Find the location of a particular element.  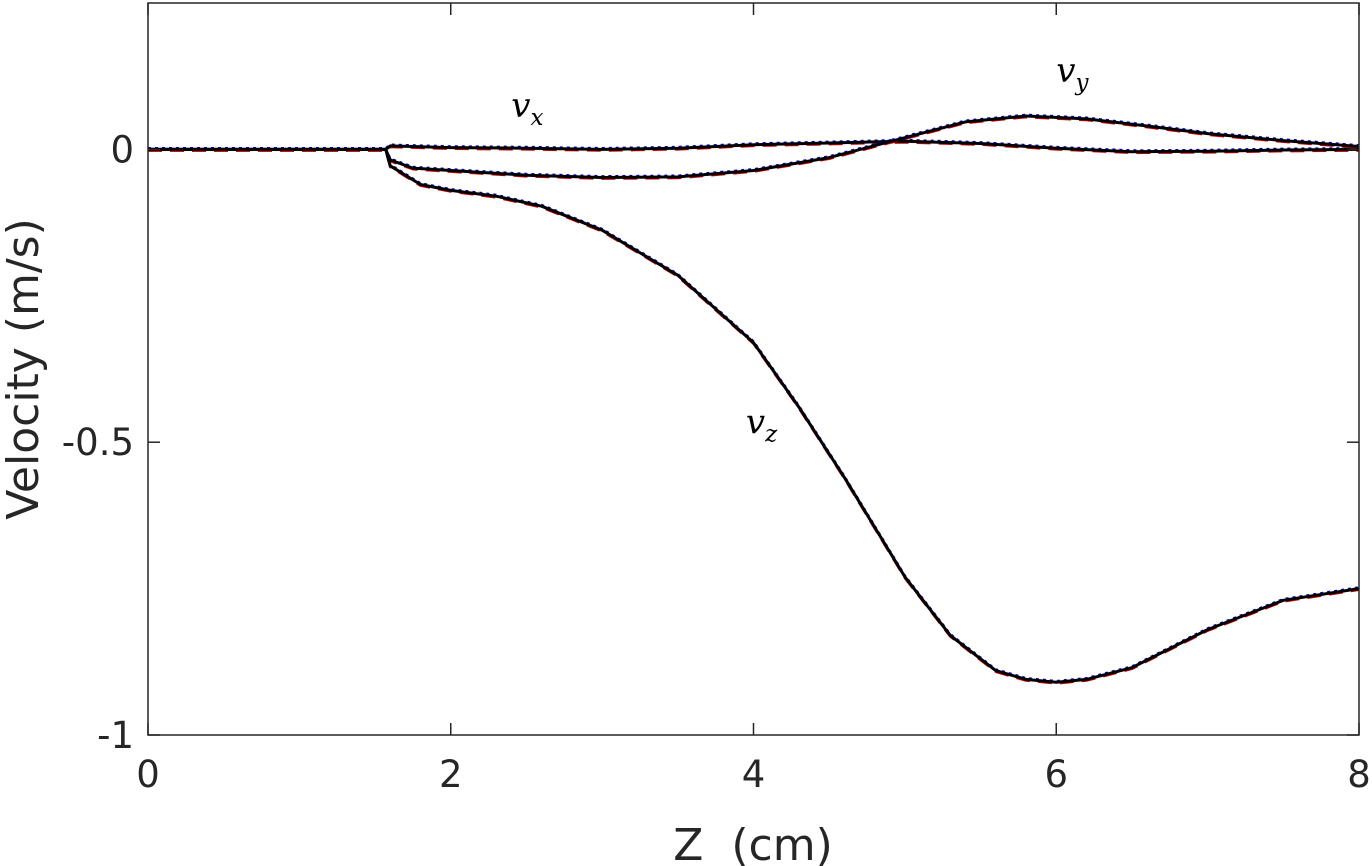

series-line-vy-solid is located at coordinates (754, 146).